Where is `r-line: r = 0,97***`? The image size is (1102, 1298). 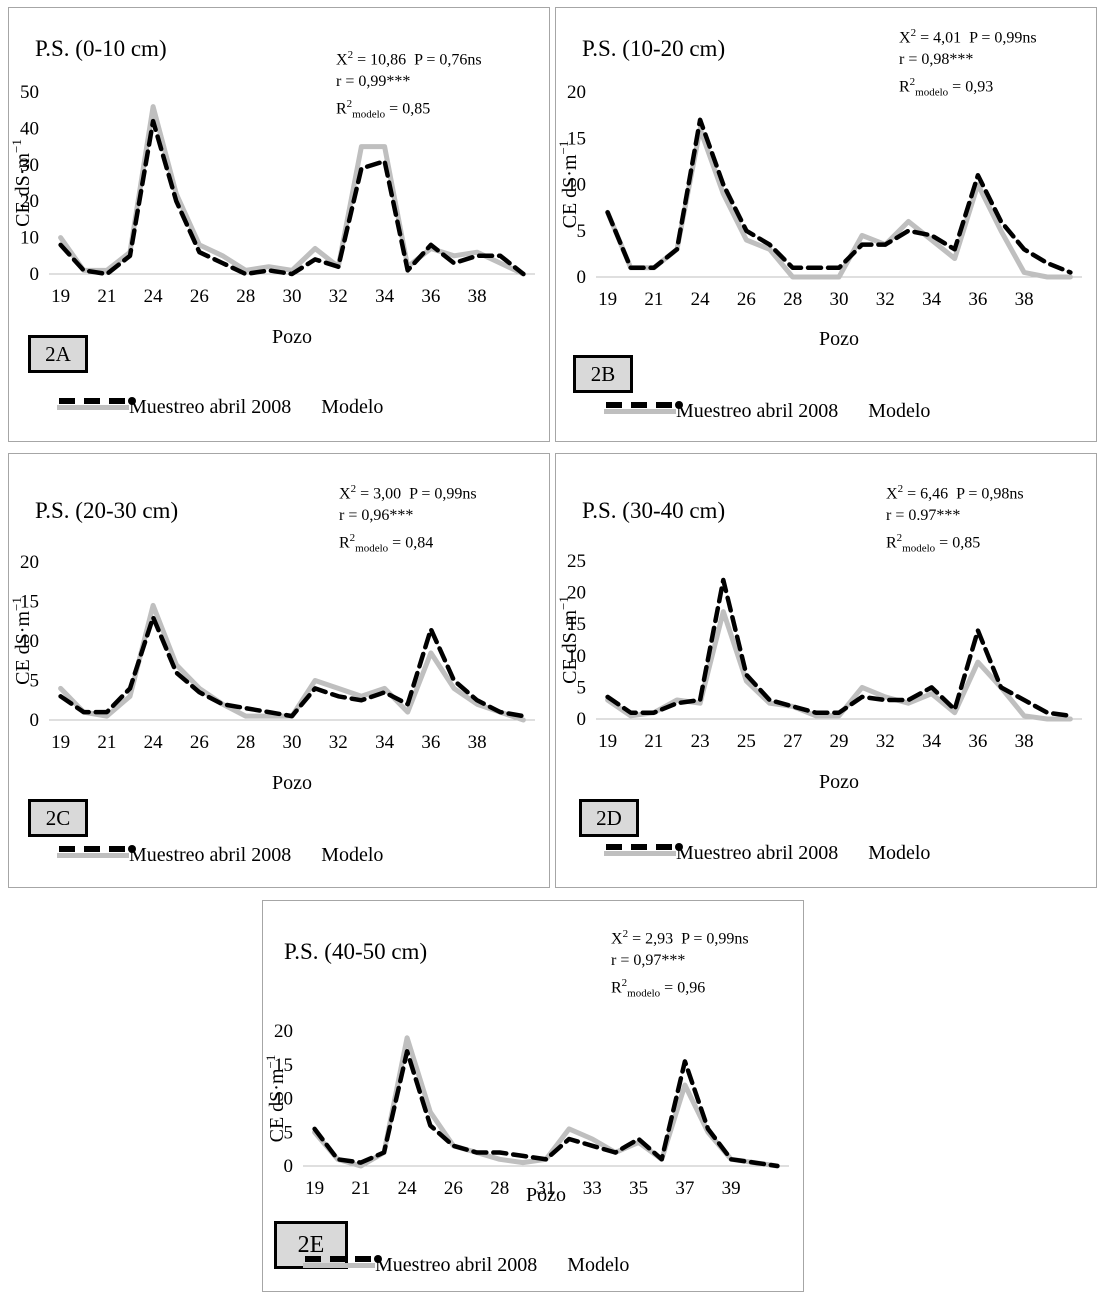
r-line: r = 0,97*** is located at coordinates (648, 961).